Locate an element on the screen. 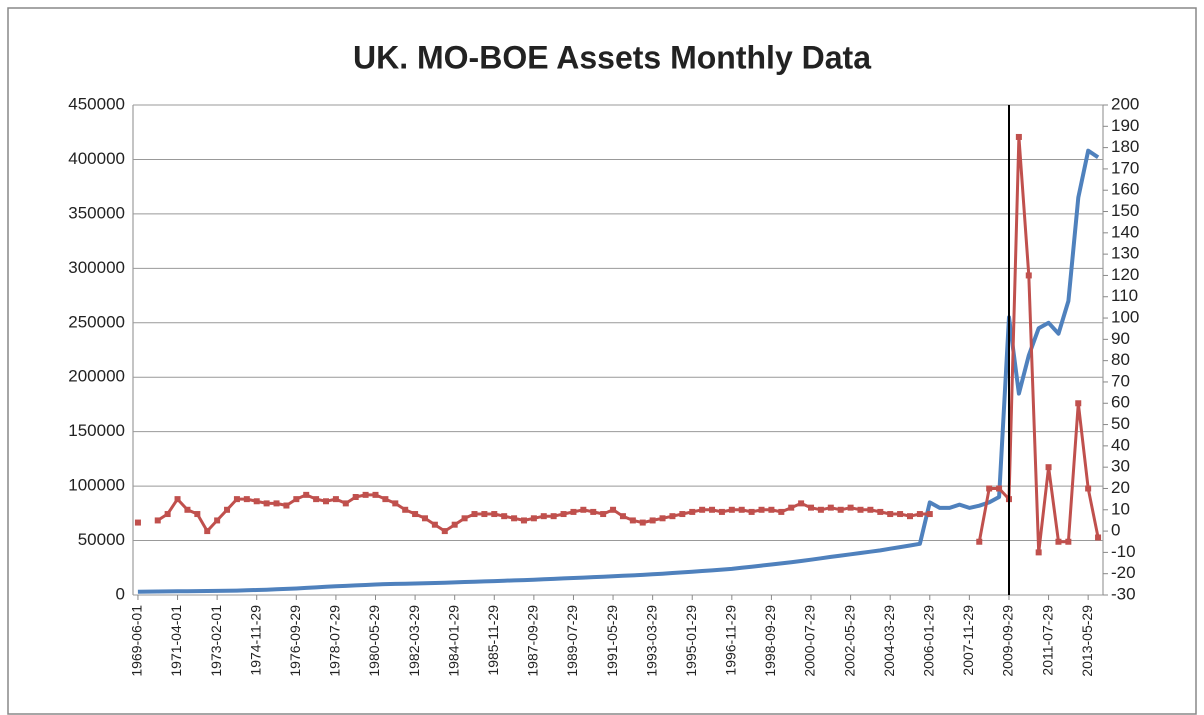 Image resolution: width=1204 pixels, height=715 pixels. y-tick-label: 200000 is located at coordinates (96, 376).